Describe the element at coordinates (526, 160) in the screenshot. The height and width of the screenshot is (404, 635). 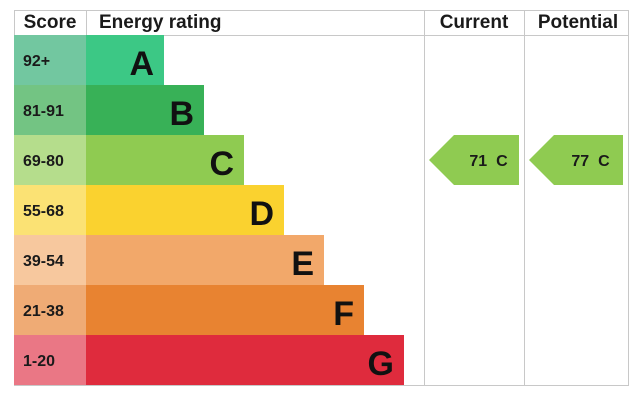
I see `rating-arrows: 71 C 77 C` at that location.